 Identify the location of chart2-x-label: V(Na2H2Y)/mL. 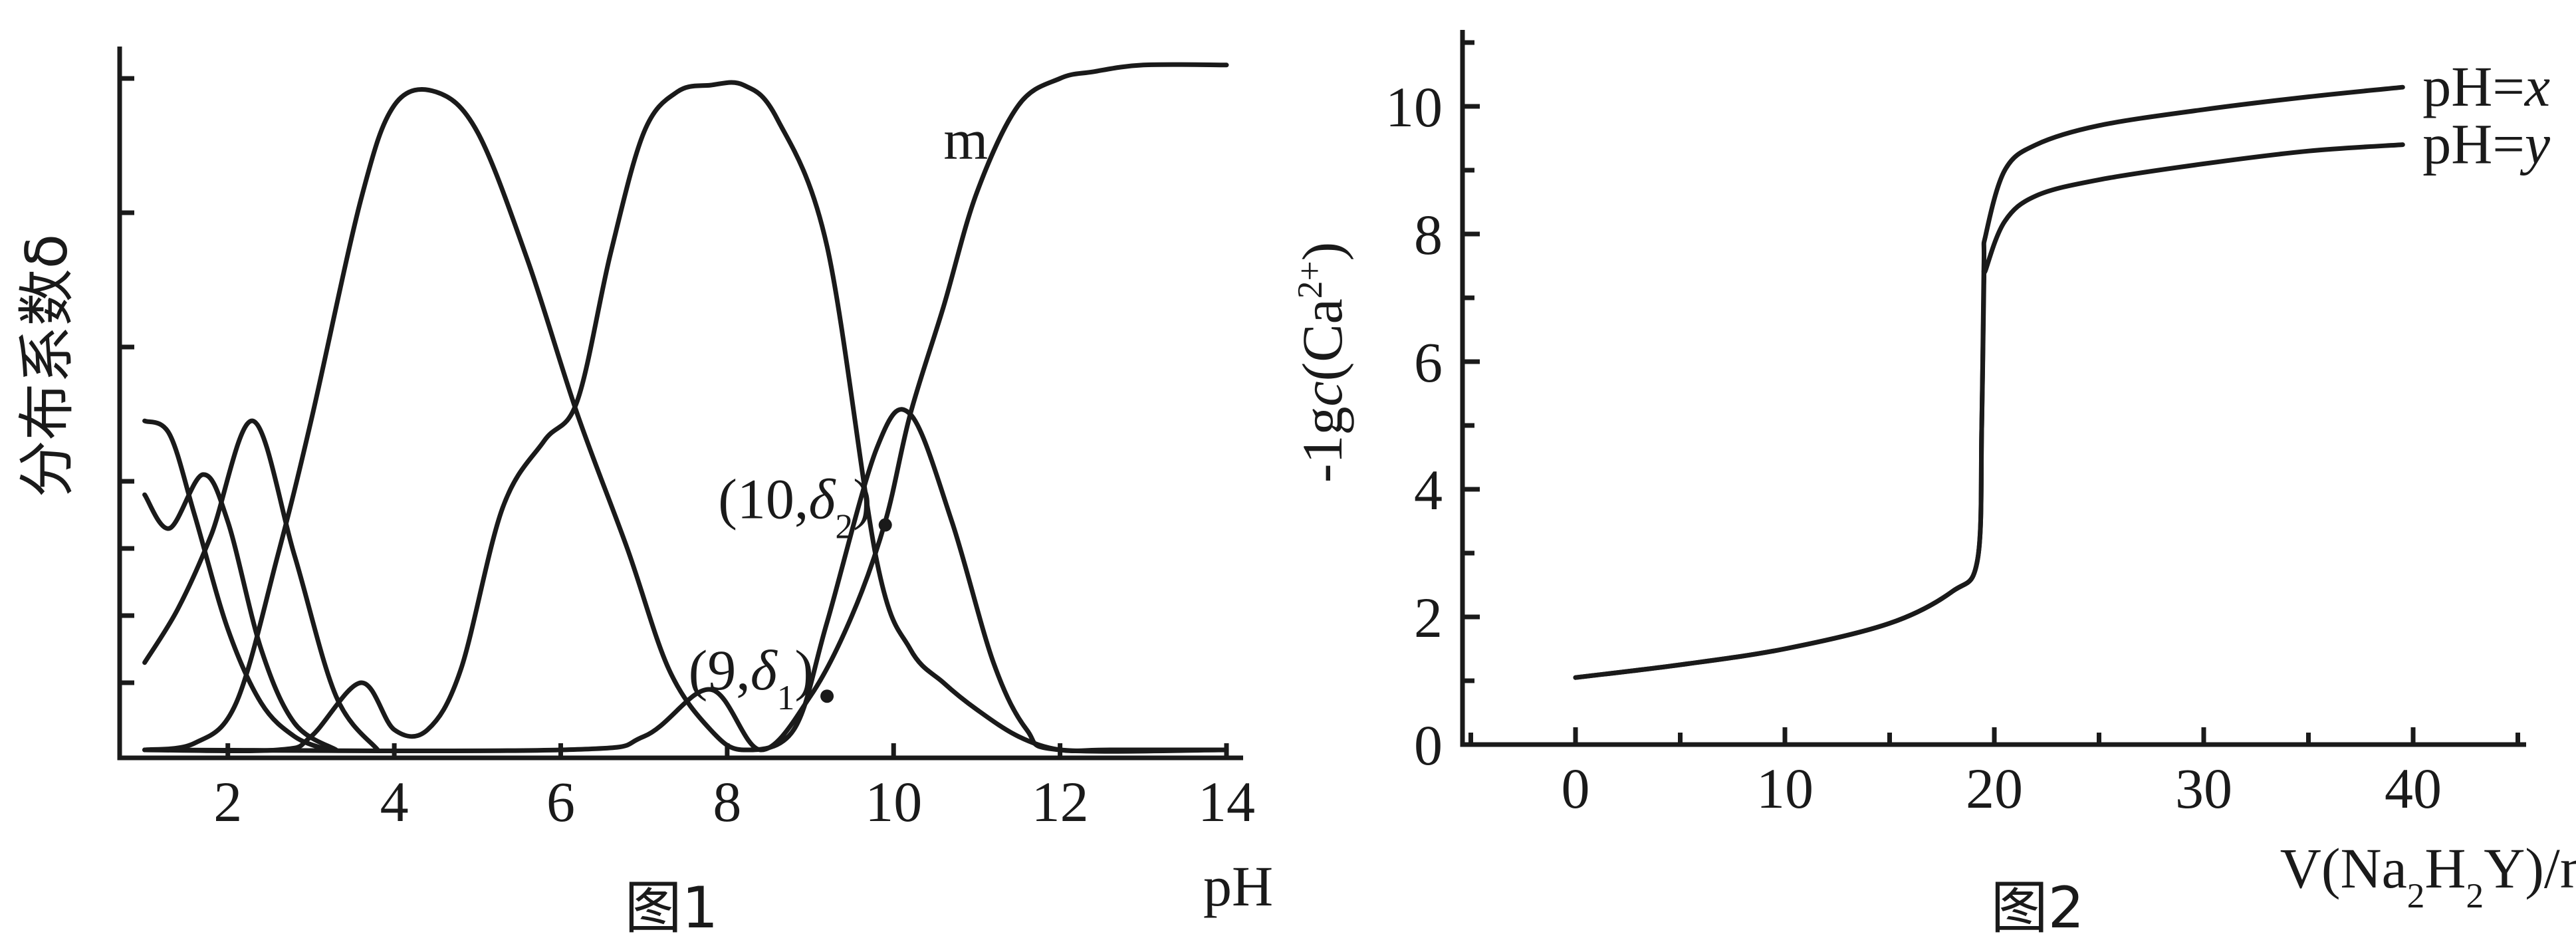
(2428, 875).